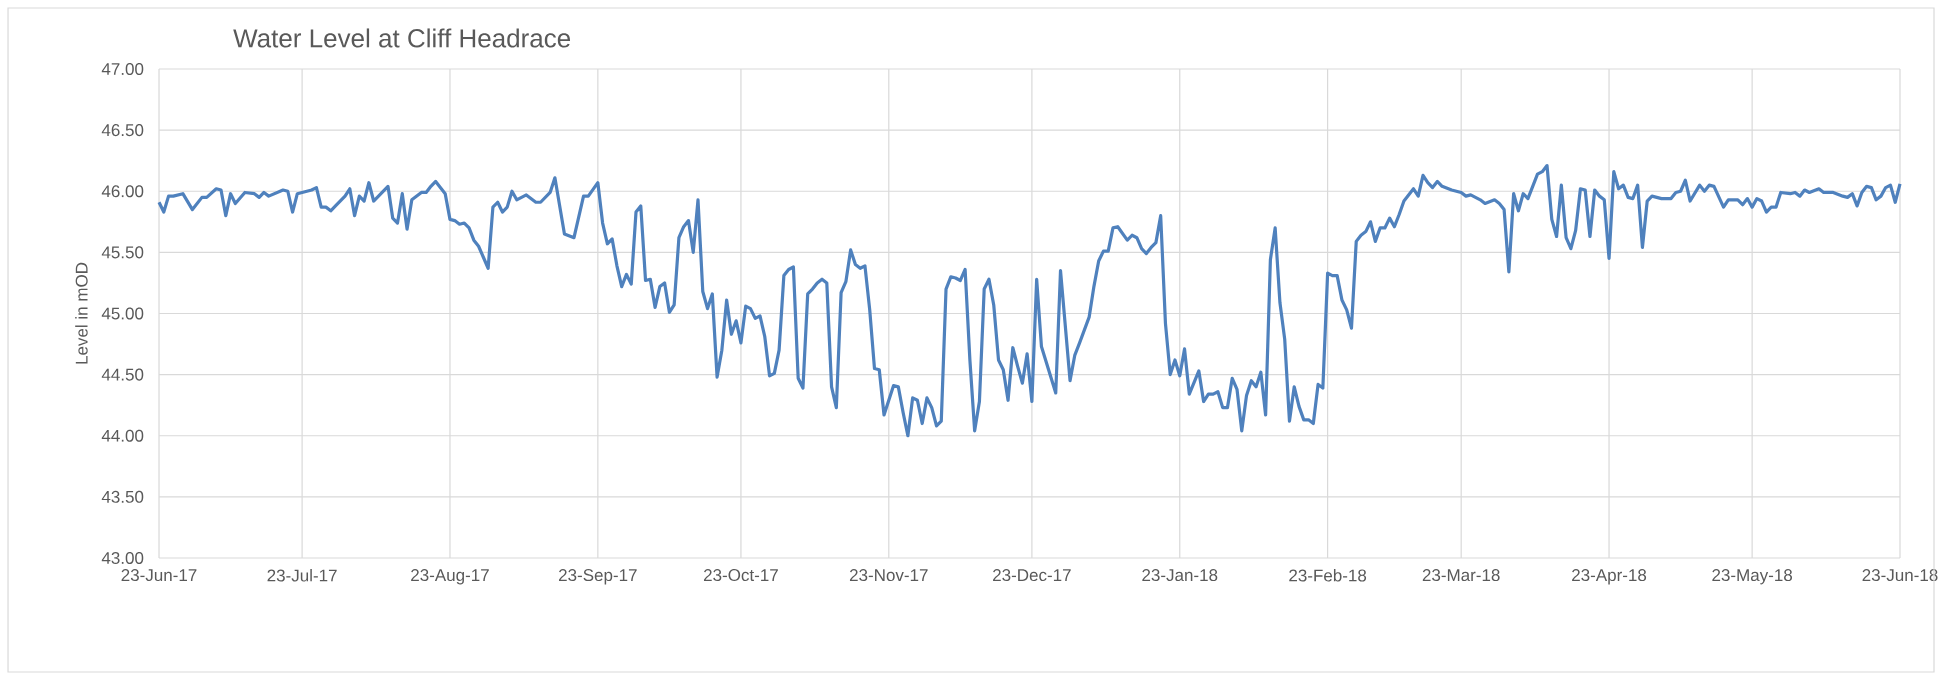 This screenshot has height=680, width=1950. Describe the element at coordinates (597, 577) in the screenshot. I see `x-tick-label: 23-Sep-17` at that location.